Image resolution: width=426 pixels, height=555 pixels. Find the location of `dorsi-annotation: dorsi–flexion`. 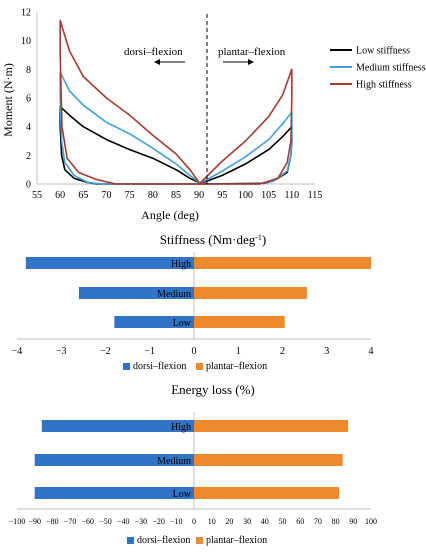

dorsi-annotation: dorsi–flexion is located at coordinates (153, 52).